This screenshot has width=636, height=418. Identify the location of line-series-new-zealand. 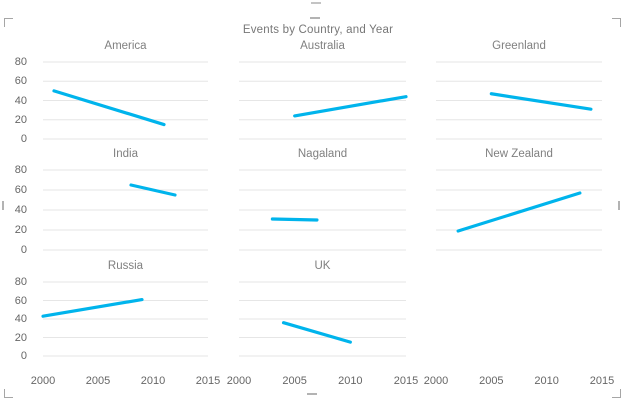
(519, 212).